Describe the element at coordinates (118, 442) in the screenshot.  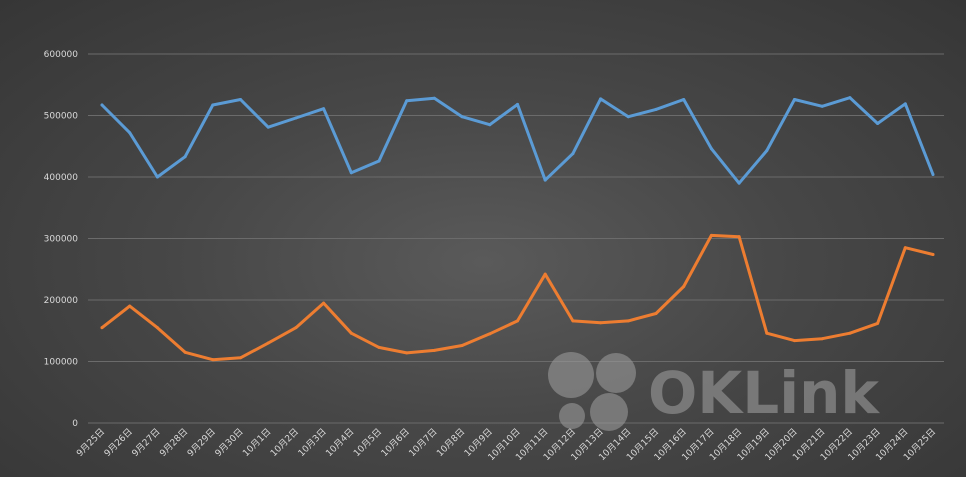
I see `x-tick-label: 9月26日` at that location.